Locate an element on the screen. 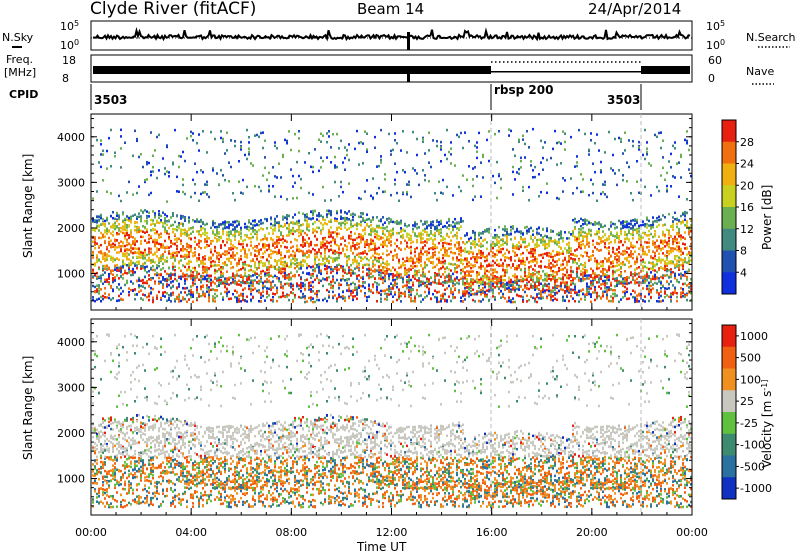 The width and height of the screenshot is (800, 554). cpid-row: CPID 3503 rbsp 200 3503 is located at coordinates (325, 96).